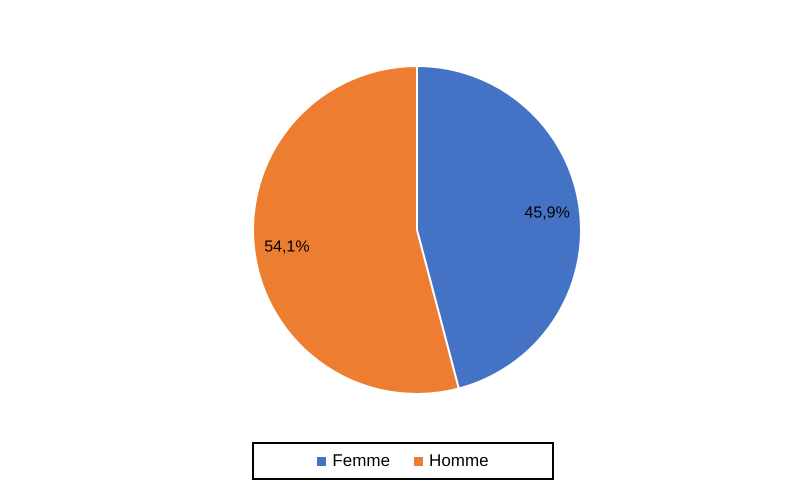  Describe the element at coordinates (361, 461) in the screenshot. I see `legend-label: Femme` at that location.